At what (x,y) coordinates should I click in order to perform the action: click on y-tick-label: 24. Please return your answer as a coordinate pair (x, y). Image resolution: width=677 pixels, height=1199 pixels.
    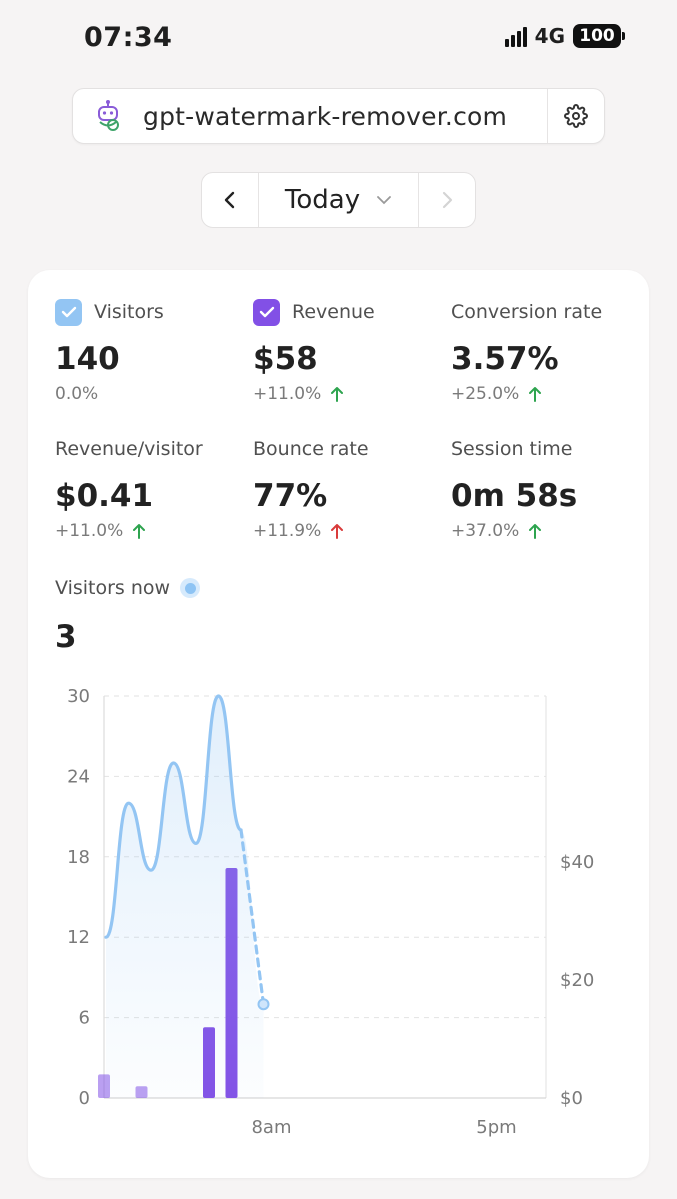
    Looking at the image, I should click on (78, 776).